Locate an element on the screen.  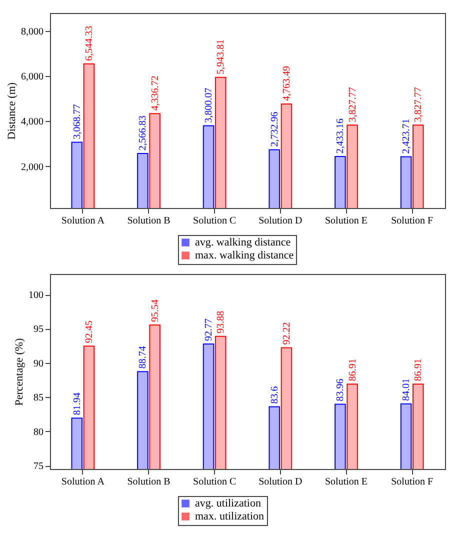
legend-label: max. walking distance is located at coordinates (244, 256).